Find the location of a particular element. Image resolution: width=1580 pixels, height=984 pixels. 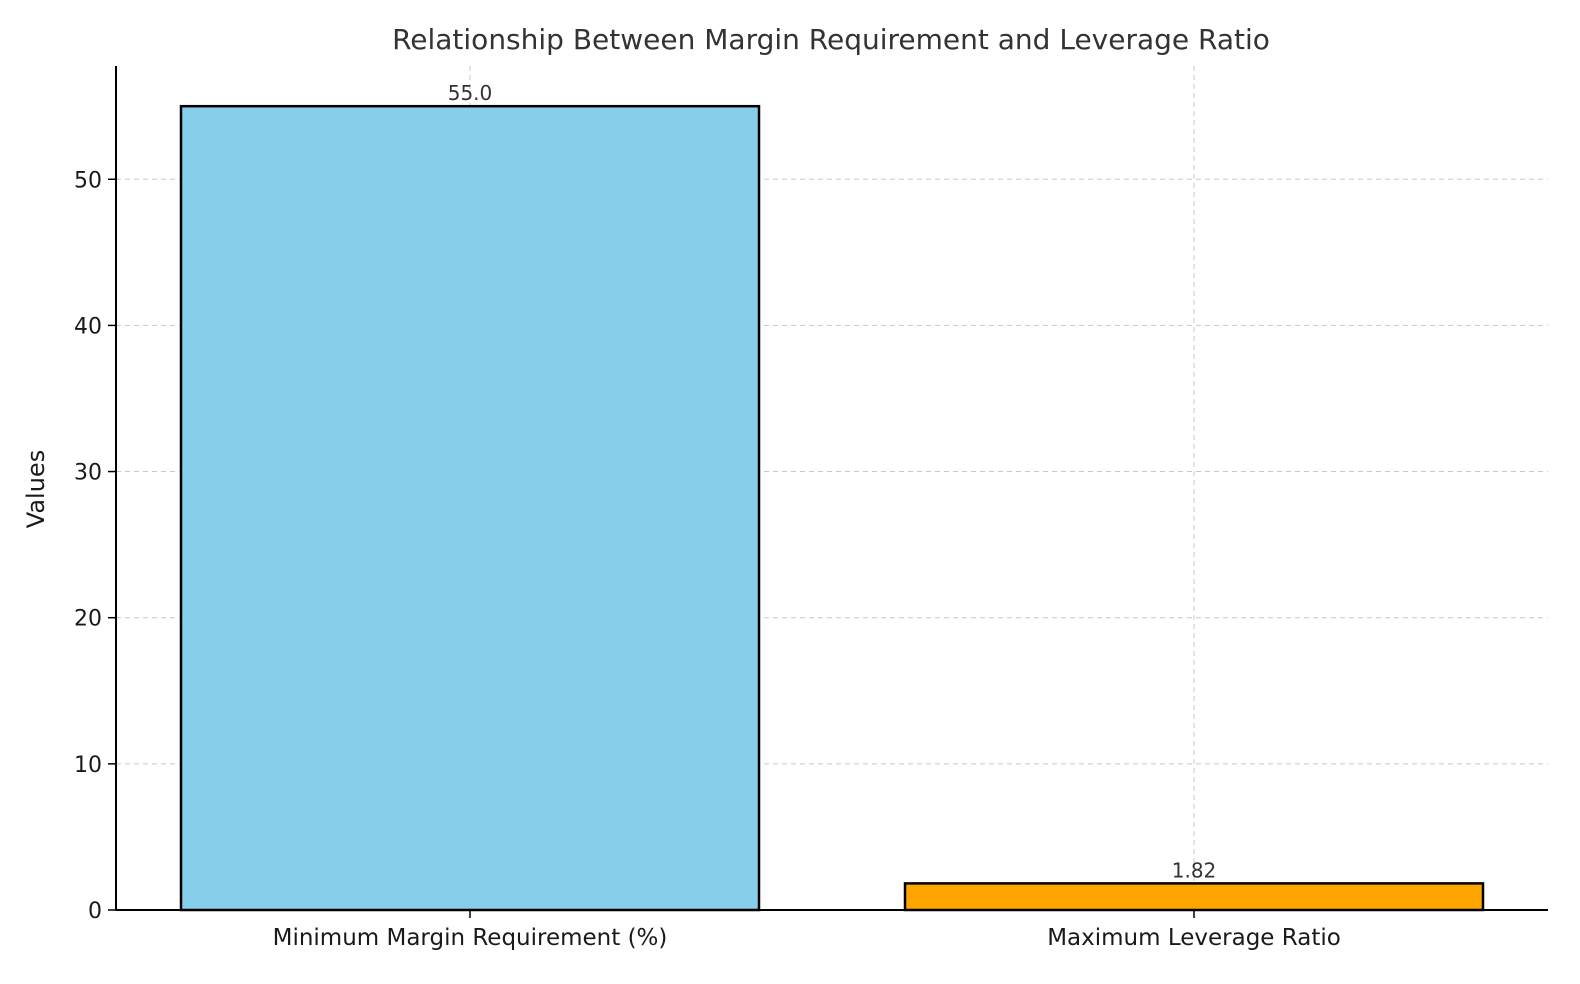

x-tick-label: Maximum Leverage Ratio is located at coordinates (1194, 938).